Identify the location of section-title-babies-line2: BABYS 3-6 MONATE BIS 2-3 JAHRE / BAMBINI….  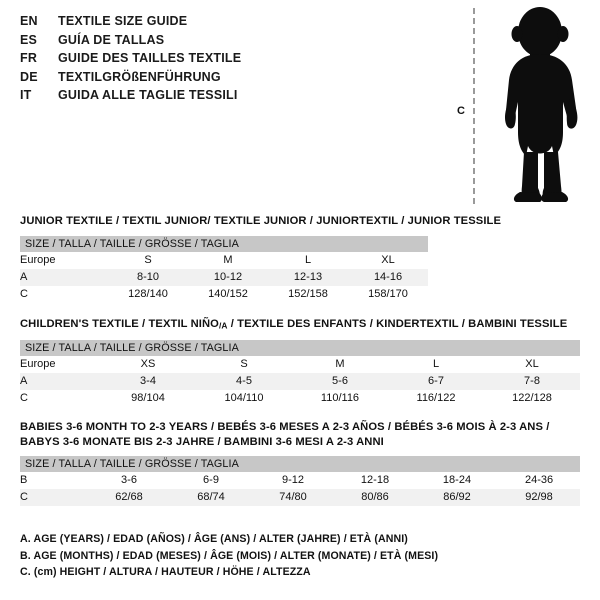
(202, 441).